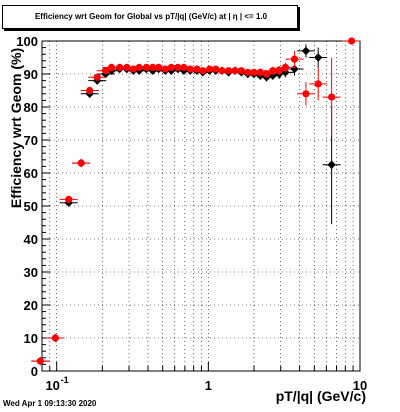  I want to click on x-axis-label: pT/|q| (GeV/c), so click(320, 396).